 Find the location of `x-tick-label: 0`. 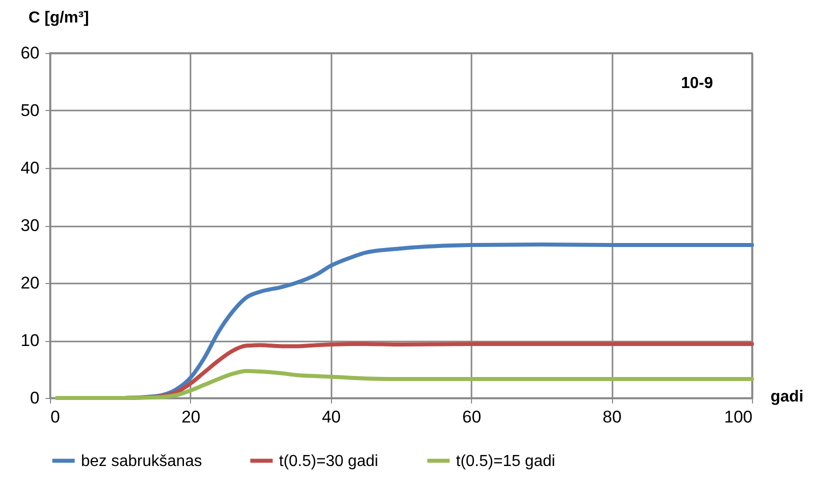

x-tick-label: 0 is located at coordinates (55, 417).